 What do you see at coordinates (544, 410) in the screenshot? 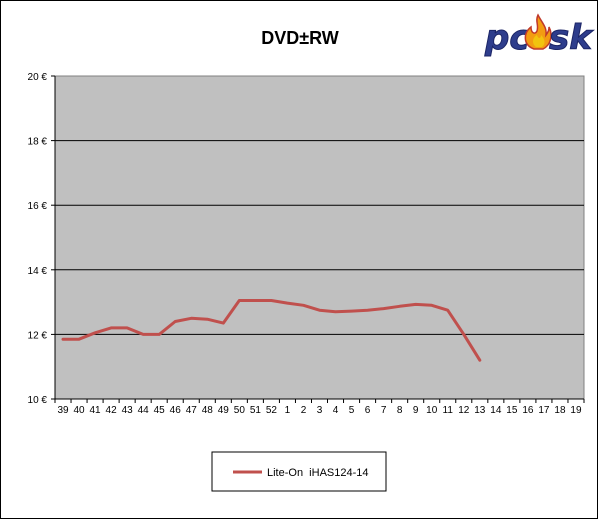
I see `x-tick-label: 17` at bounding box center [544, 410].